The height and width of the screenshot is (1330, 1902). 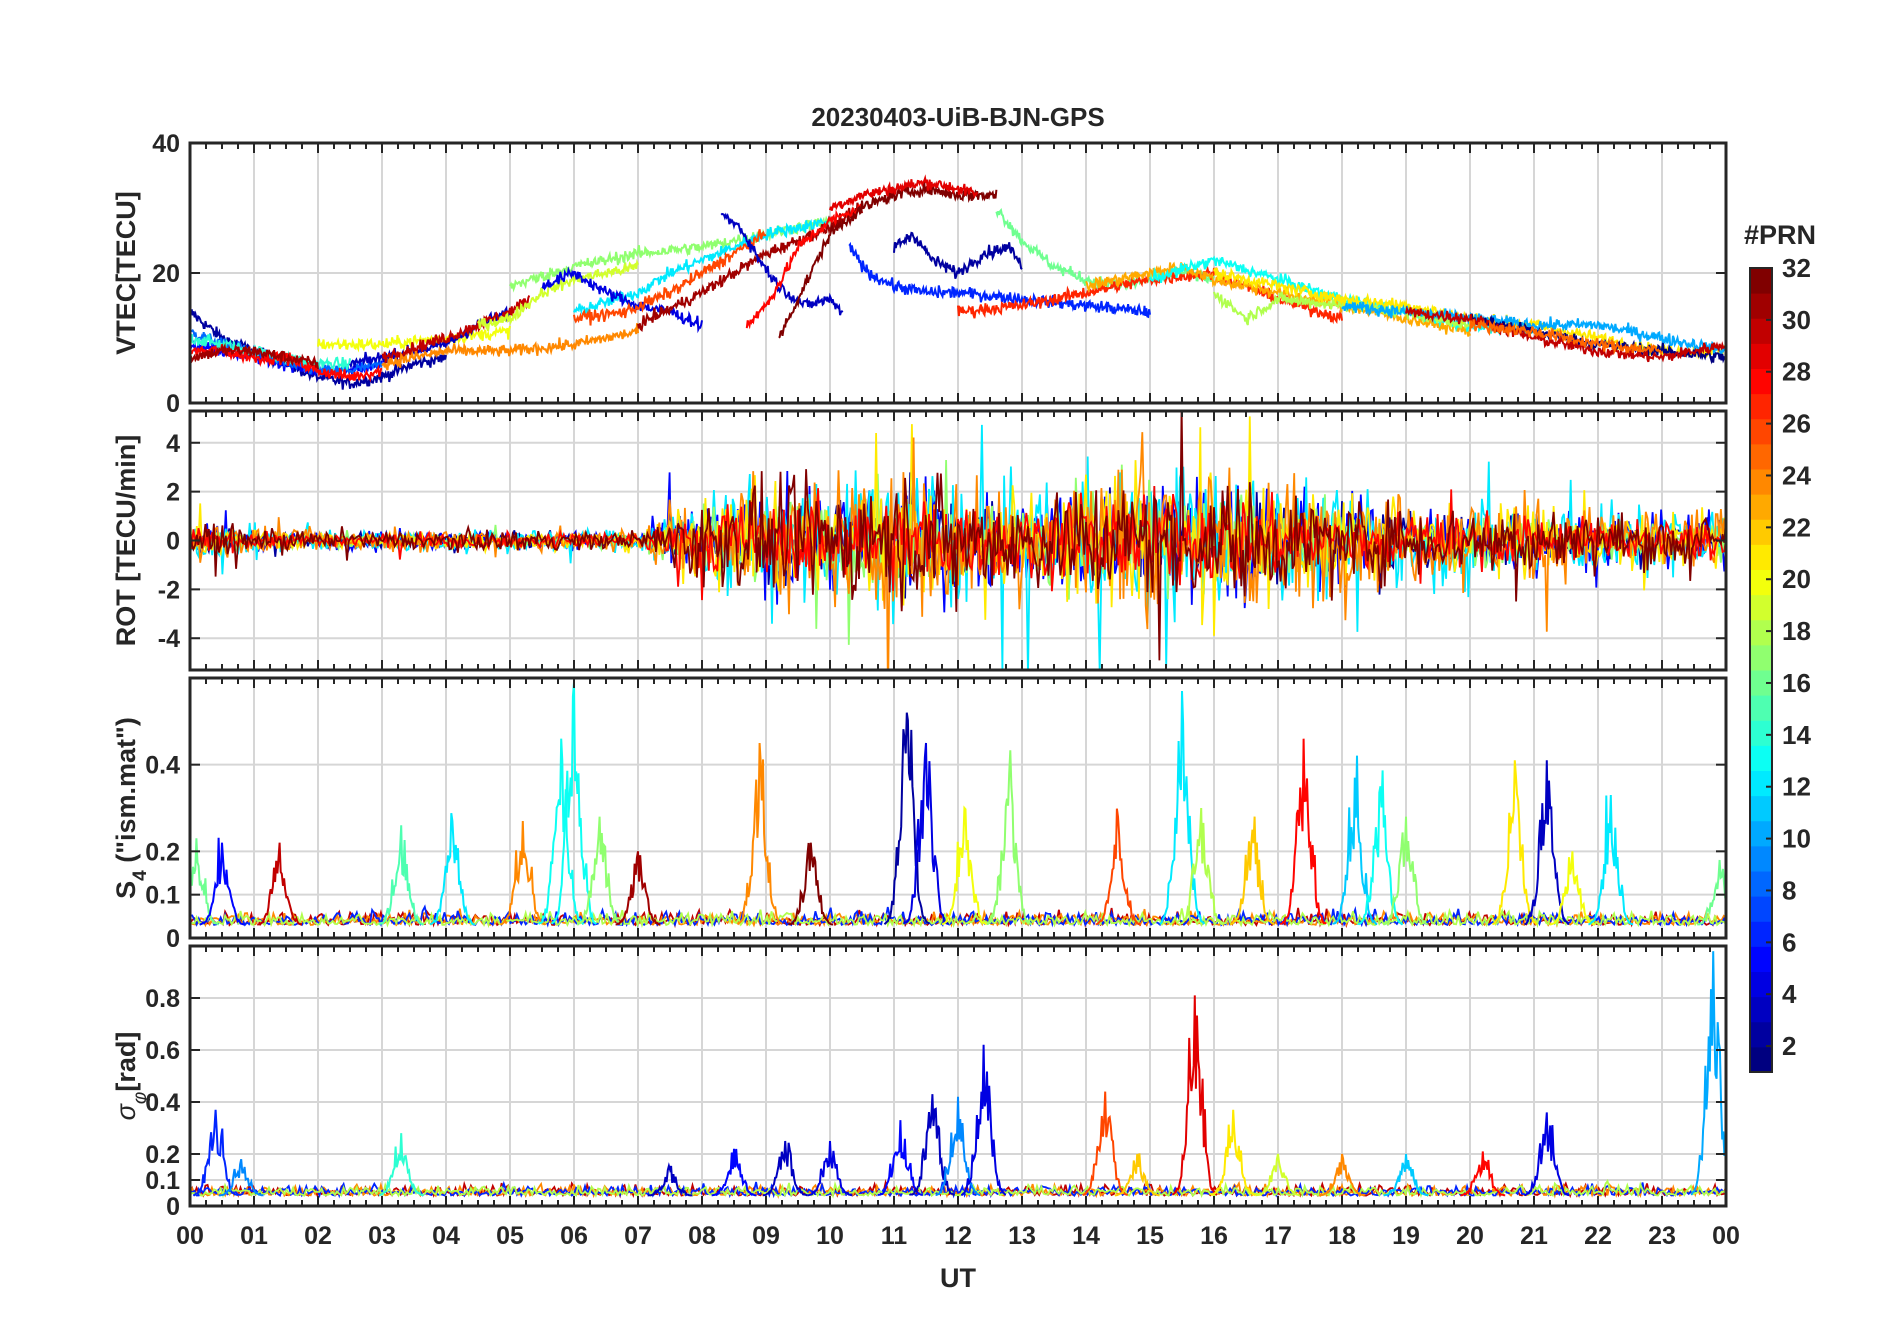 What do you see at coordinates (190, 1236) in the screenshot?
I see `x-tick-label: 00` at bounding box center [190, 1236].